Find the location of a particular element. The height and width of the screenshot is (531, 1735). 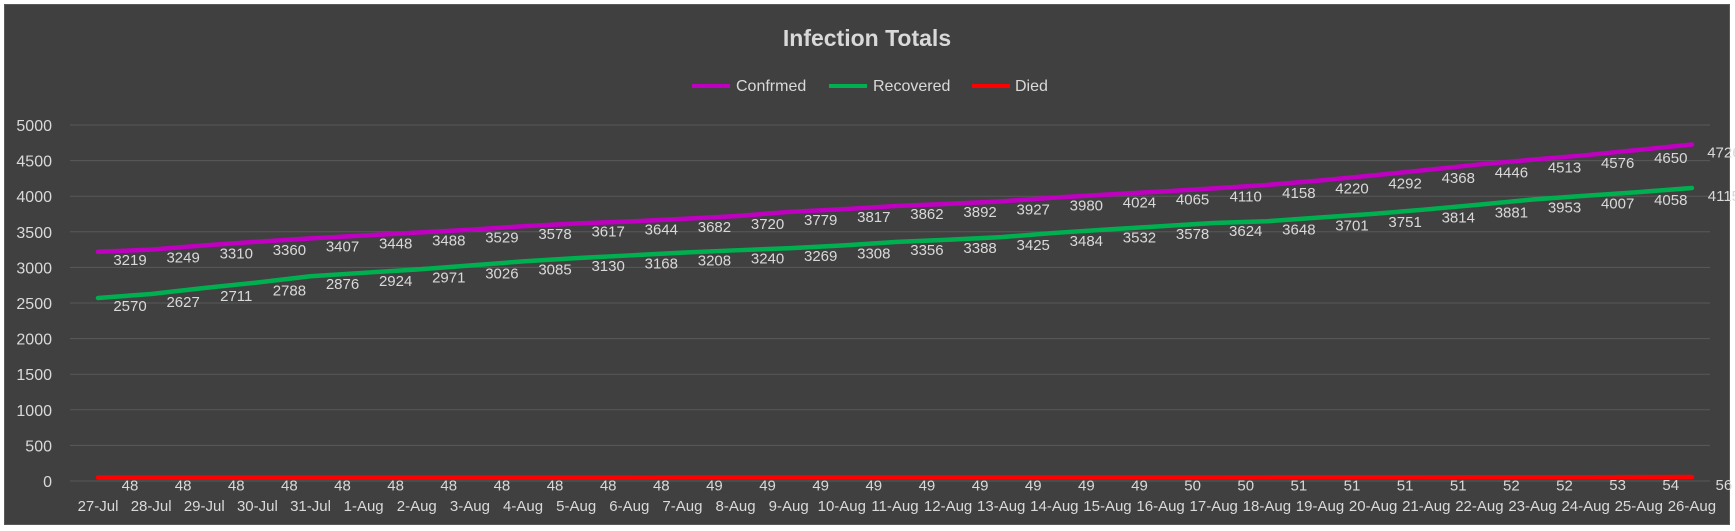

x-tick-label: 2-Aug is located at coordinates (417, 506).